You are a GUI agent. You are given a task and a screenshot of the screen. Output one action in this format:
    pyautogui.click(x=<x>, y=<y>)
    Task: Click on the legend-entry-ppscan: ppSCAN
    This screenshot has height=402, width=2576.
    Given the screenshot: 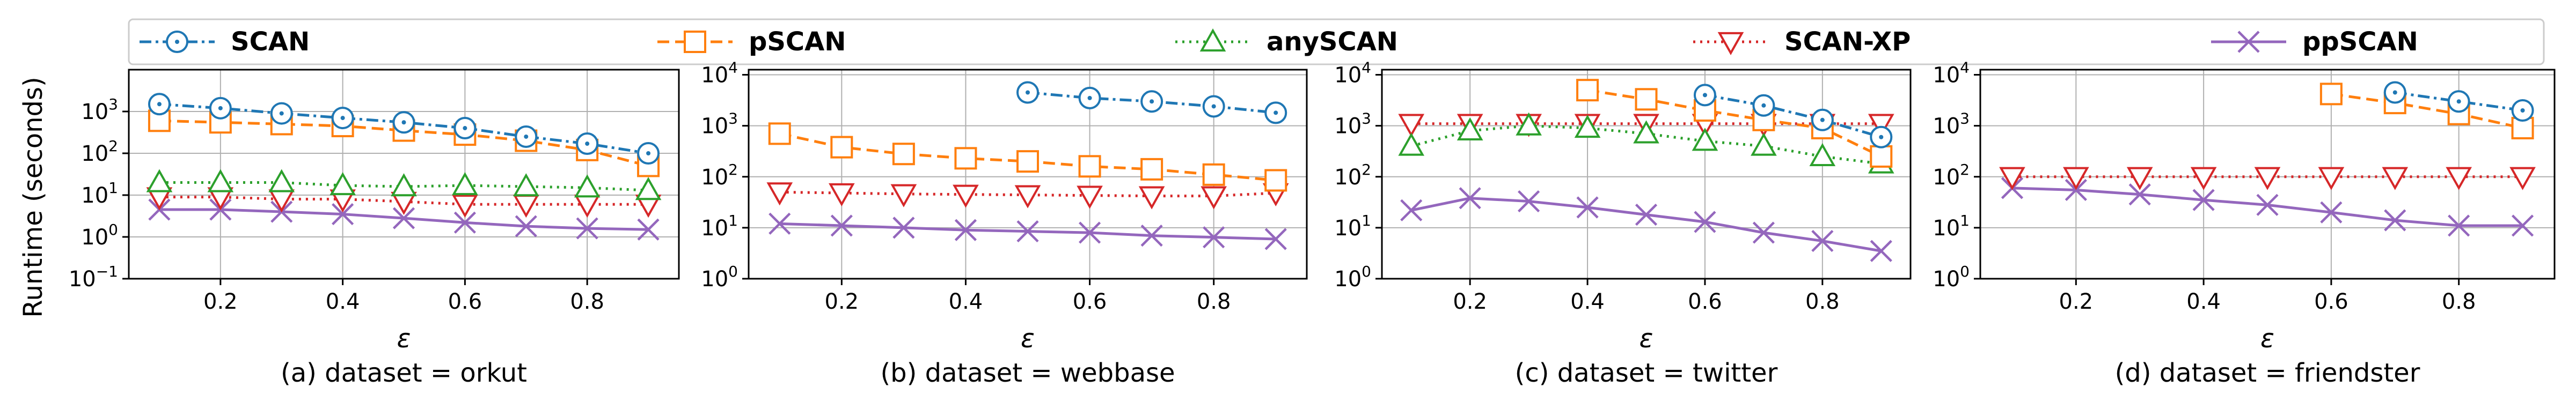 What is the action you would take?
    pyautogui.click(x=2314, y=42)
    